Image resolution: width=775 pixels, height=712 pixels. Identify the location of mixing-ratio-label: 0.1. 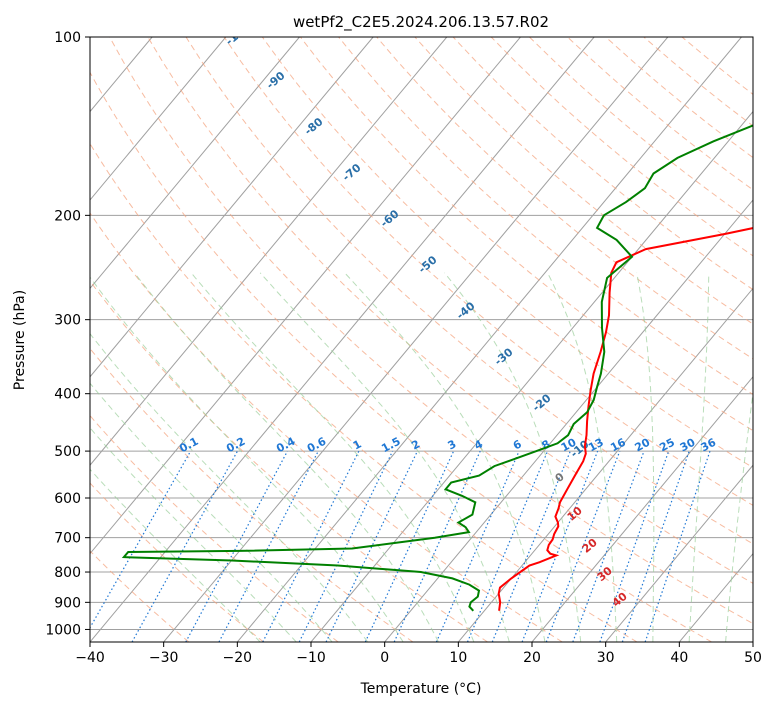
(188, 445).